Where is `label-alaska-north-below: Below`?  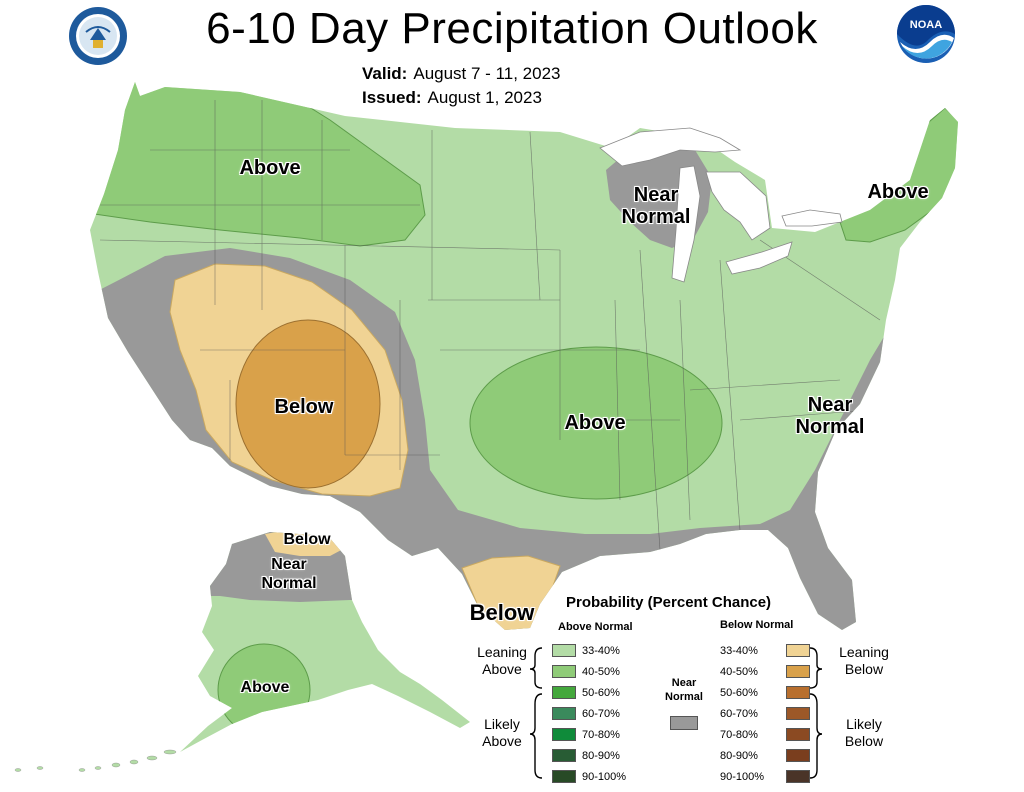 label-alaska-north-below: Below is located at coordinates (307, 539).